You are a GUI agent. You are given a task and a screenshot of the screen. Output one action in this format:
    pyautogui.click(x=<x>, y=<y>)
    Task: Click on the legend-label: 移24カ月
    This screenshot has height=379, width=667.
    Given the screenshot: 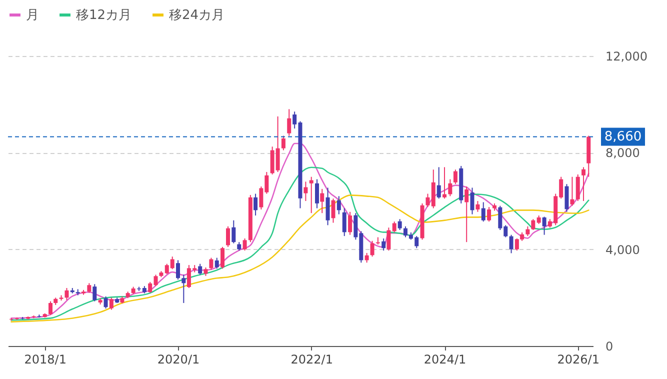 What is the action you would take?
    pyautogui.click(x=197, y=15)
    